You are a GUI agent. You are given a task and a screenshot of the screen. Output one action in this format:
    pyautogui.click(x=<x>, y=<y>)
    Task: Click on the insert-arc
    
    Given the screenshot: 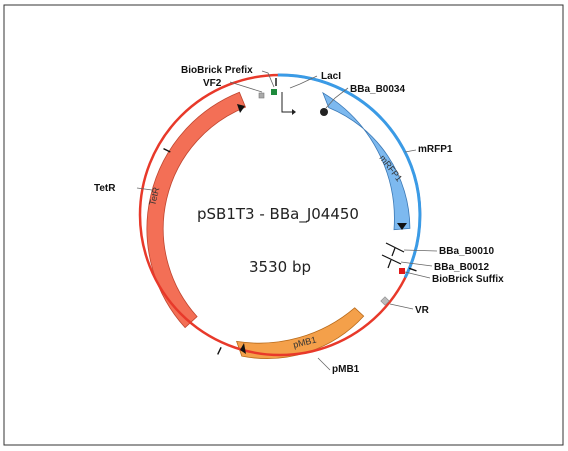 What is the action you would take?
    pyautogui.click(x=349, y=176)
    